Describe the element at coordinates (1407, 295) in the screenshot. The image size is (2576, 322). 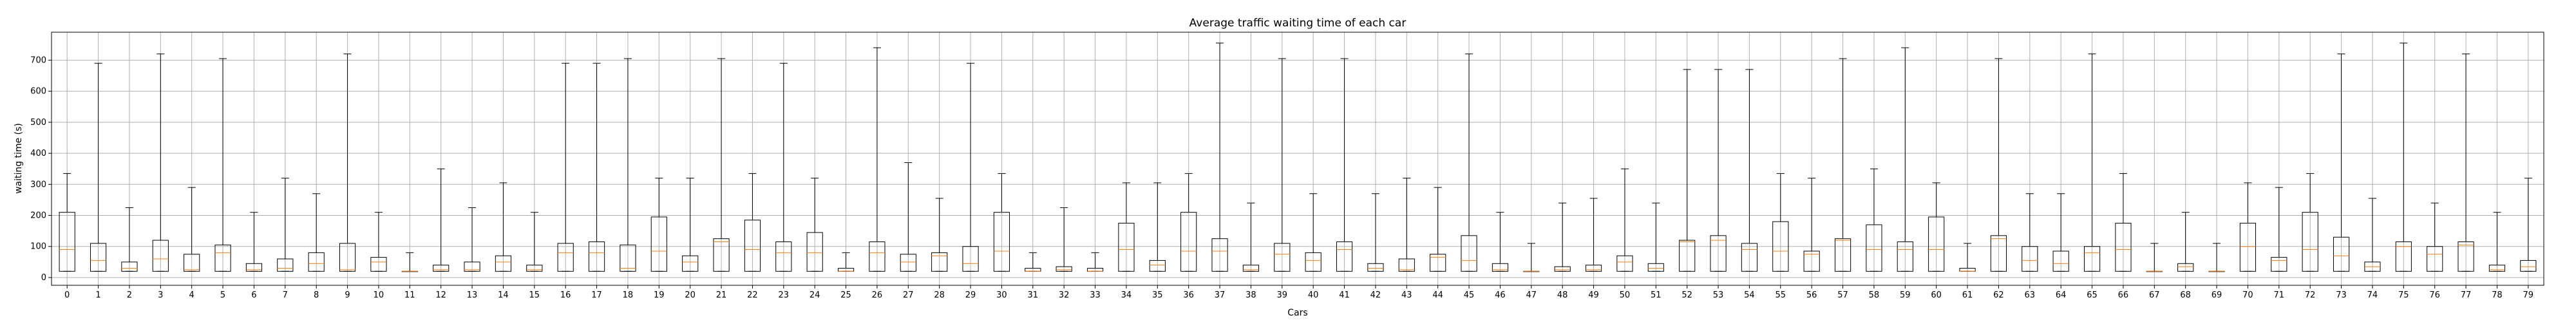
I see `x-tick-label: 43` at that location.